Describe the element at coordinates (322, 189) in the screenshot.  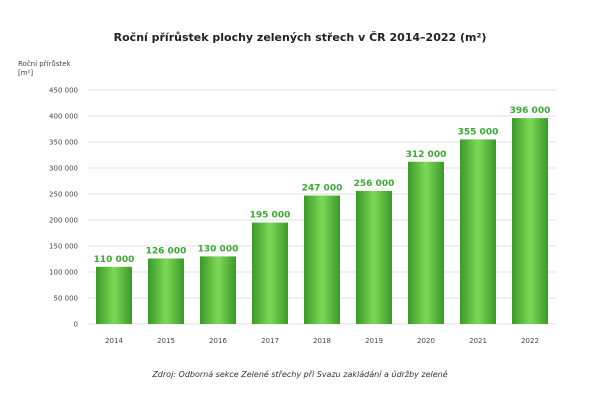
I see `data-label: 247 000` at that location.